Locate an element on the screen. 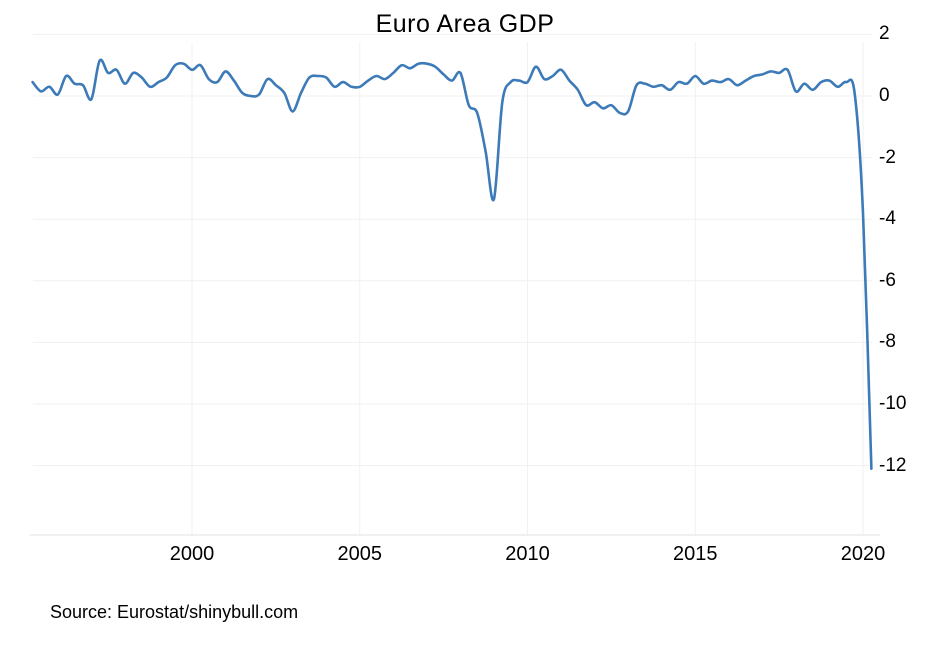  source-caption: Source: Eurostat/shinybull.com is located at coordinates (174, 612).